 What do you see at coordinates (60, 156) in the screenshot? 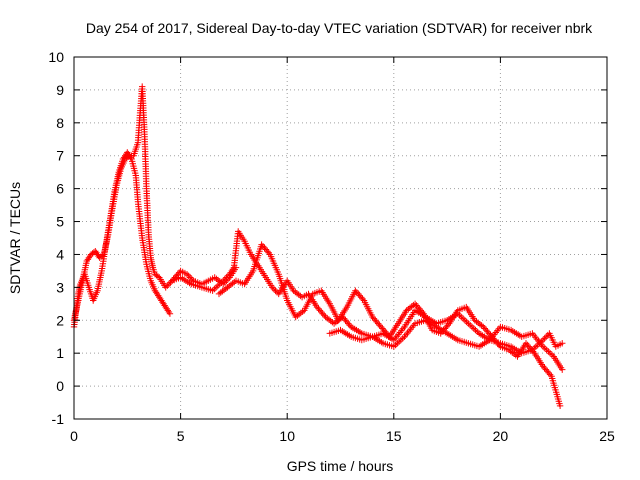
I see `y-tick-label: 7` at bounding box center [60, 156].